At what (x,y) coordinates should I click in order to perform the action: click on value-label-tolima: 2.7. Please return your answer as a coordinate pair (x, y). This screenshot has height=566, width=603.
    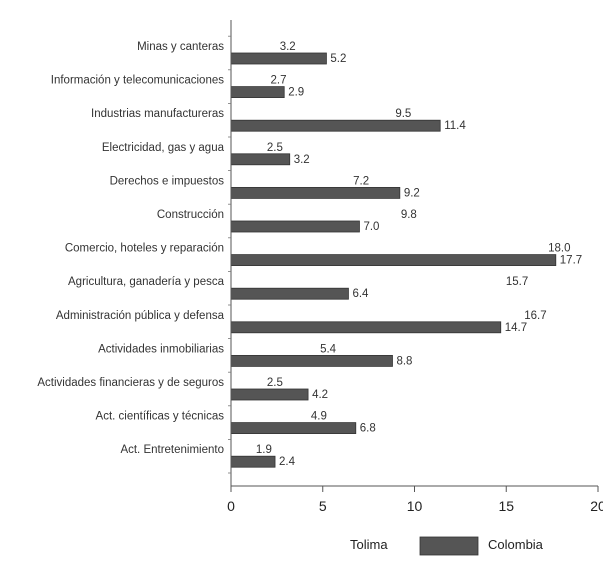
    Looking at the image, I should click on (279, 81).